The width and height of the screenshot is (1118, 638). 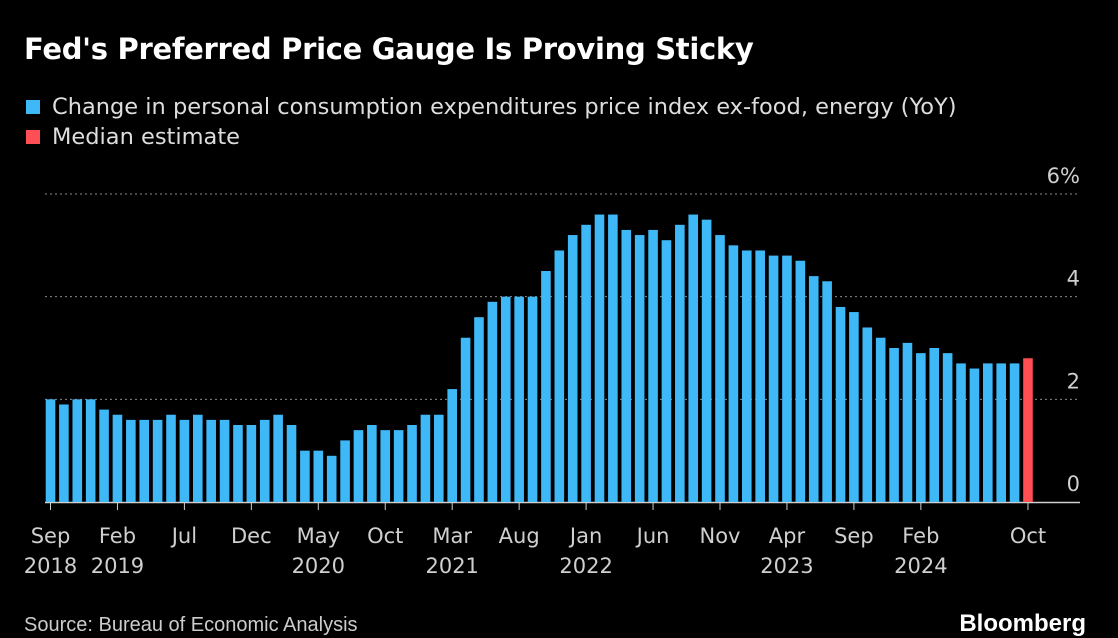 I want to click on x-tick-label: May, so click(x=318, y=536).